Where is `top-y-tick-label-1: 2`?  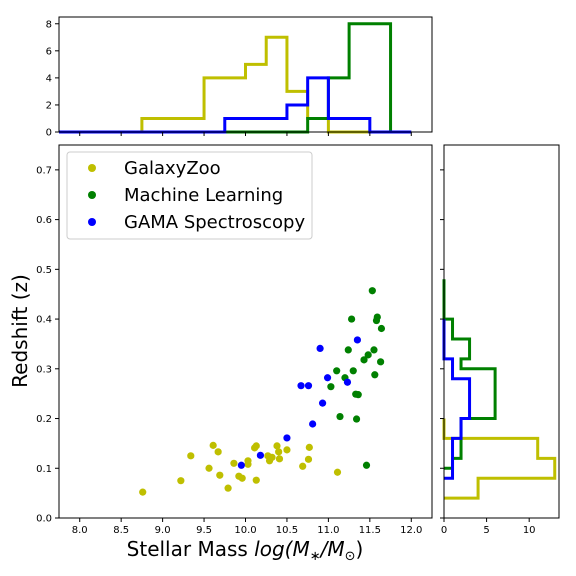
top-y-tick-label-1: 2 is located at coordinates (49, 105).